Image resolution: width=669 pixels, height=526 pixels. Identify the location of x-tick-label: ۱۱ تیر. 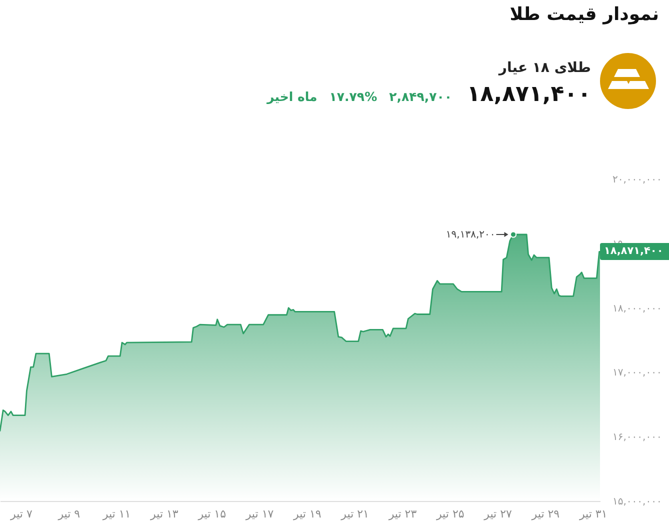
(116, 514).